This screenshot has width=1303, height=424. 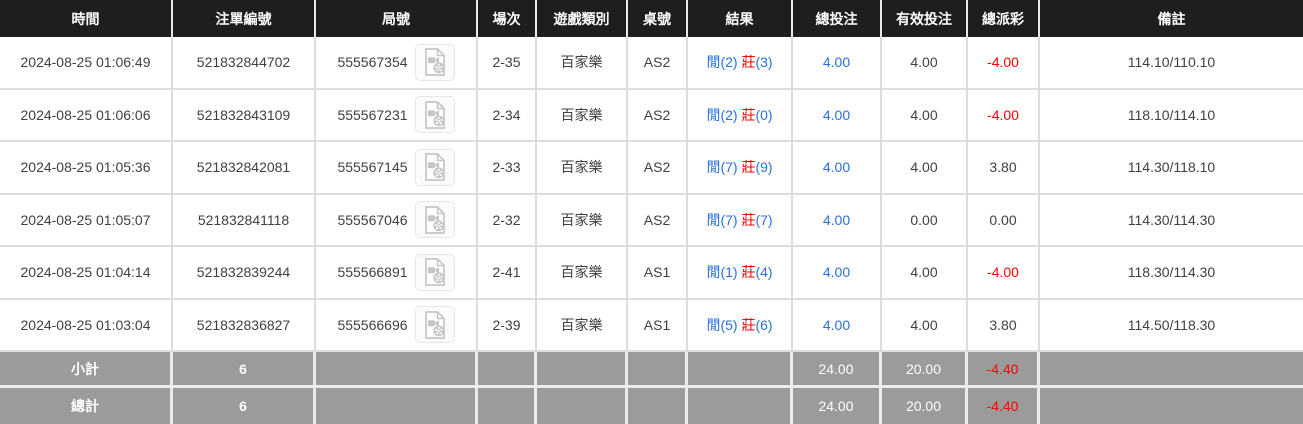 What do you see at coordinates (372, 272) in the screenshot?
I see `round-number: 555566891` at bounding box center [372, 272].